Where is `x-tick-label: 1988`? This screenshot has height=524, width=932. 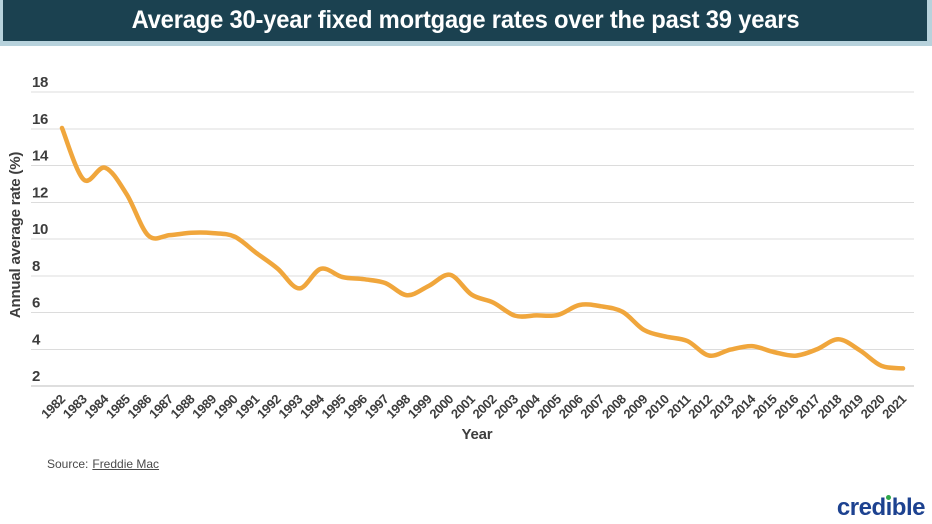
x-tick-label: 1988 is located at coordinates (183, 406).